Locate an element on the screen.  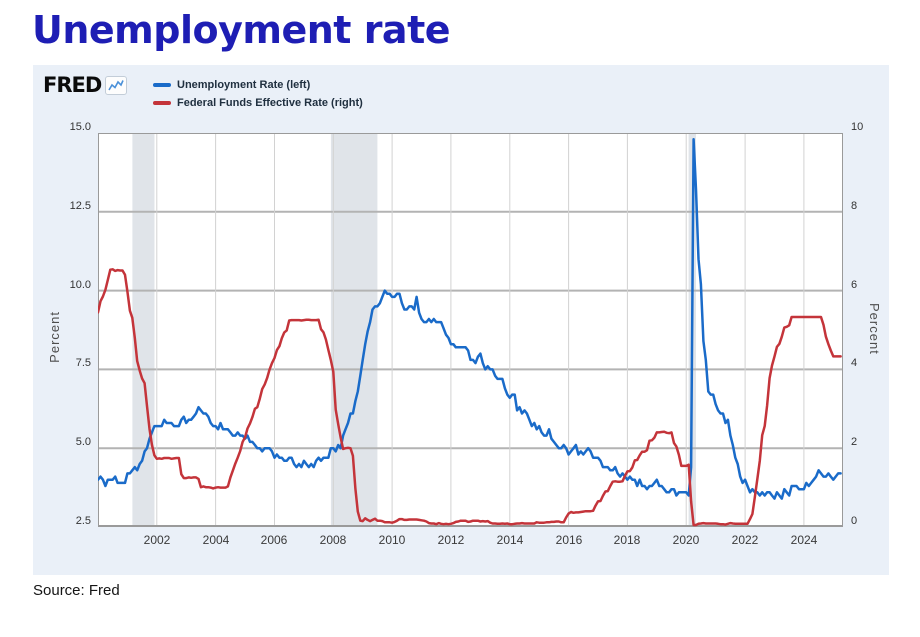
tick-label: 2.5 is located at coordinates (83, 521).